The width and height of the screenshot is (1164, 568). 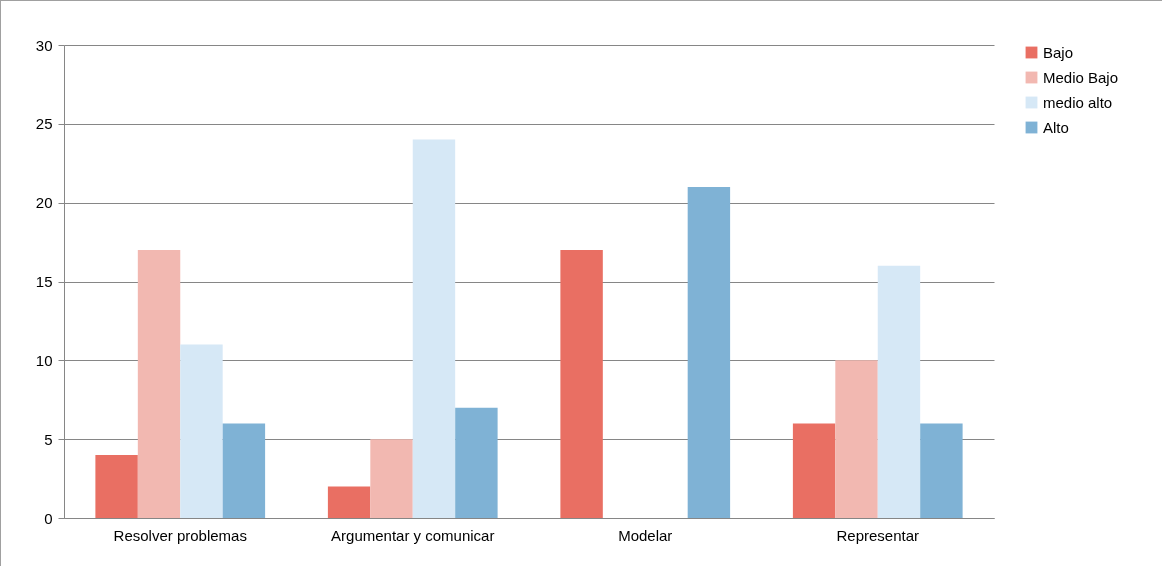 I want to click on legend-label: Alto, so click(x=1056, y=127).